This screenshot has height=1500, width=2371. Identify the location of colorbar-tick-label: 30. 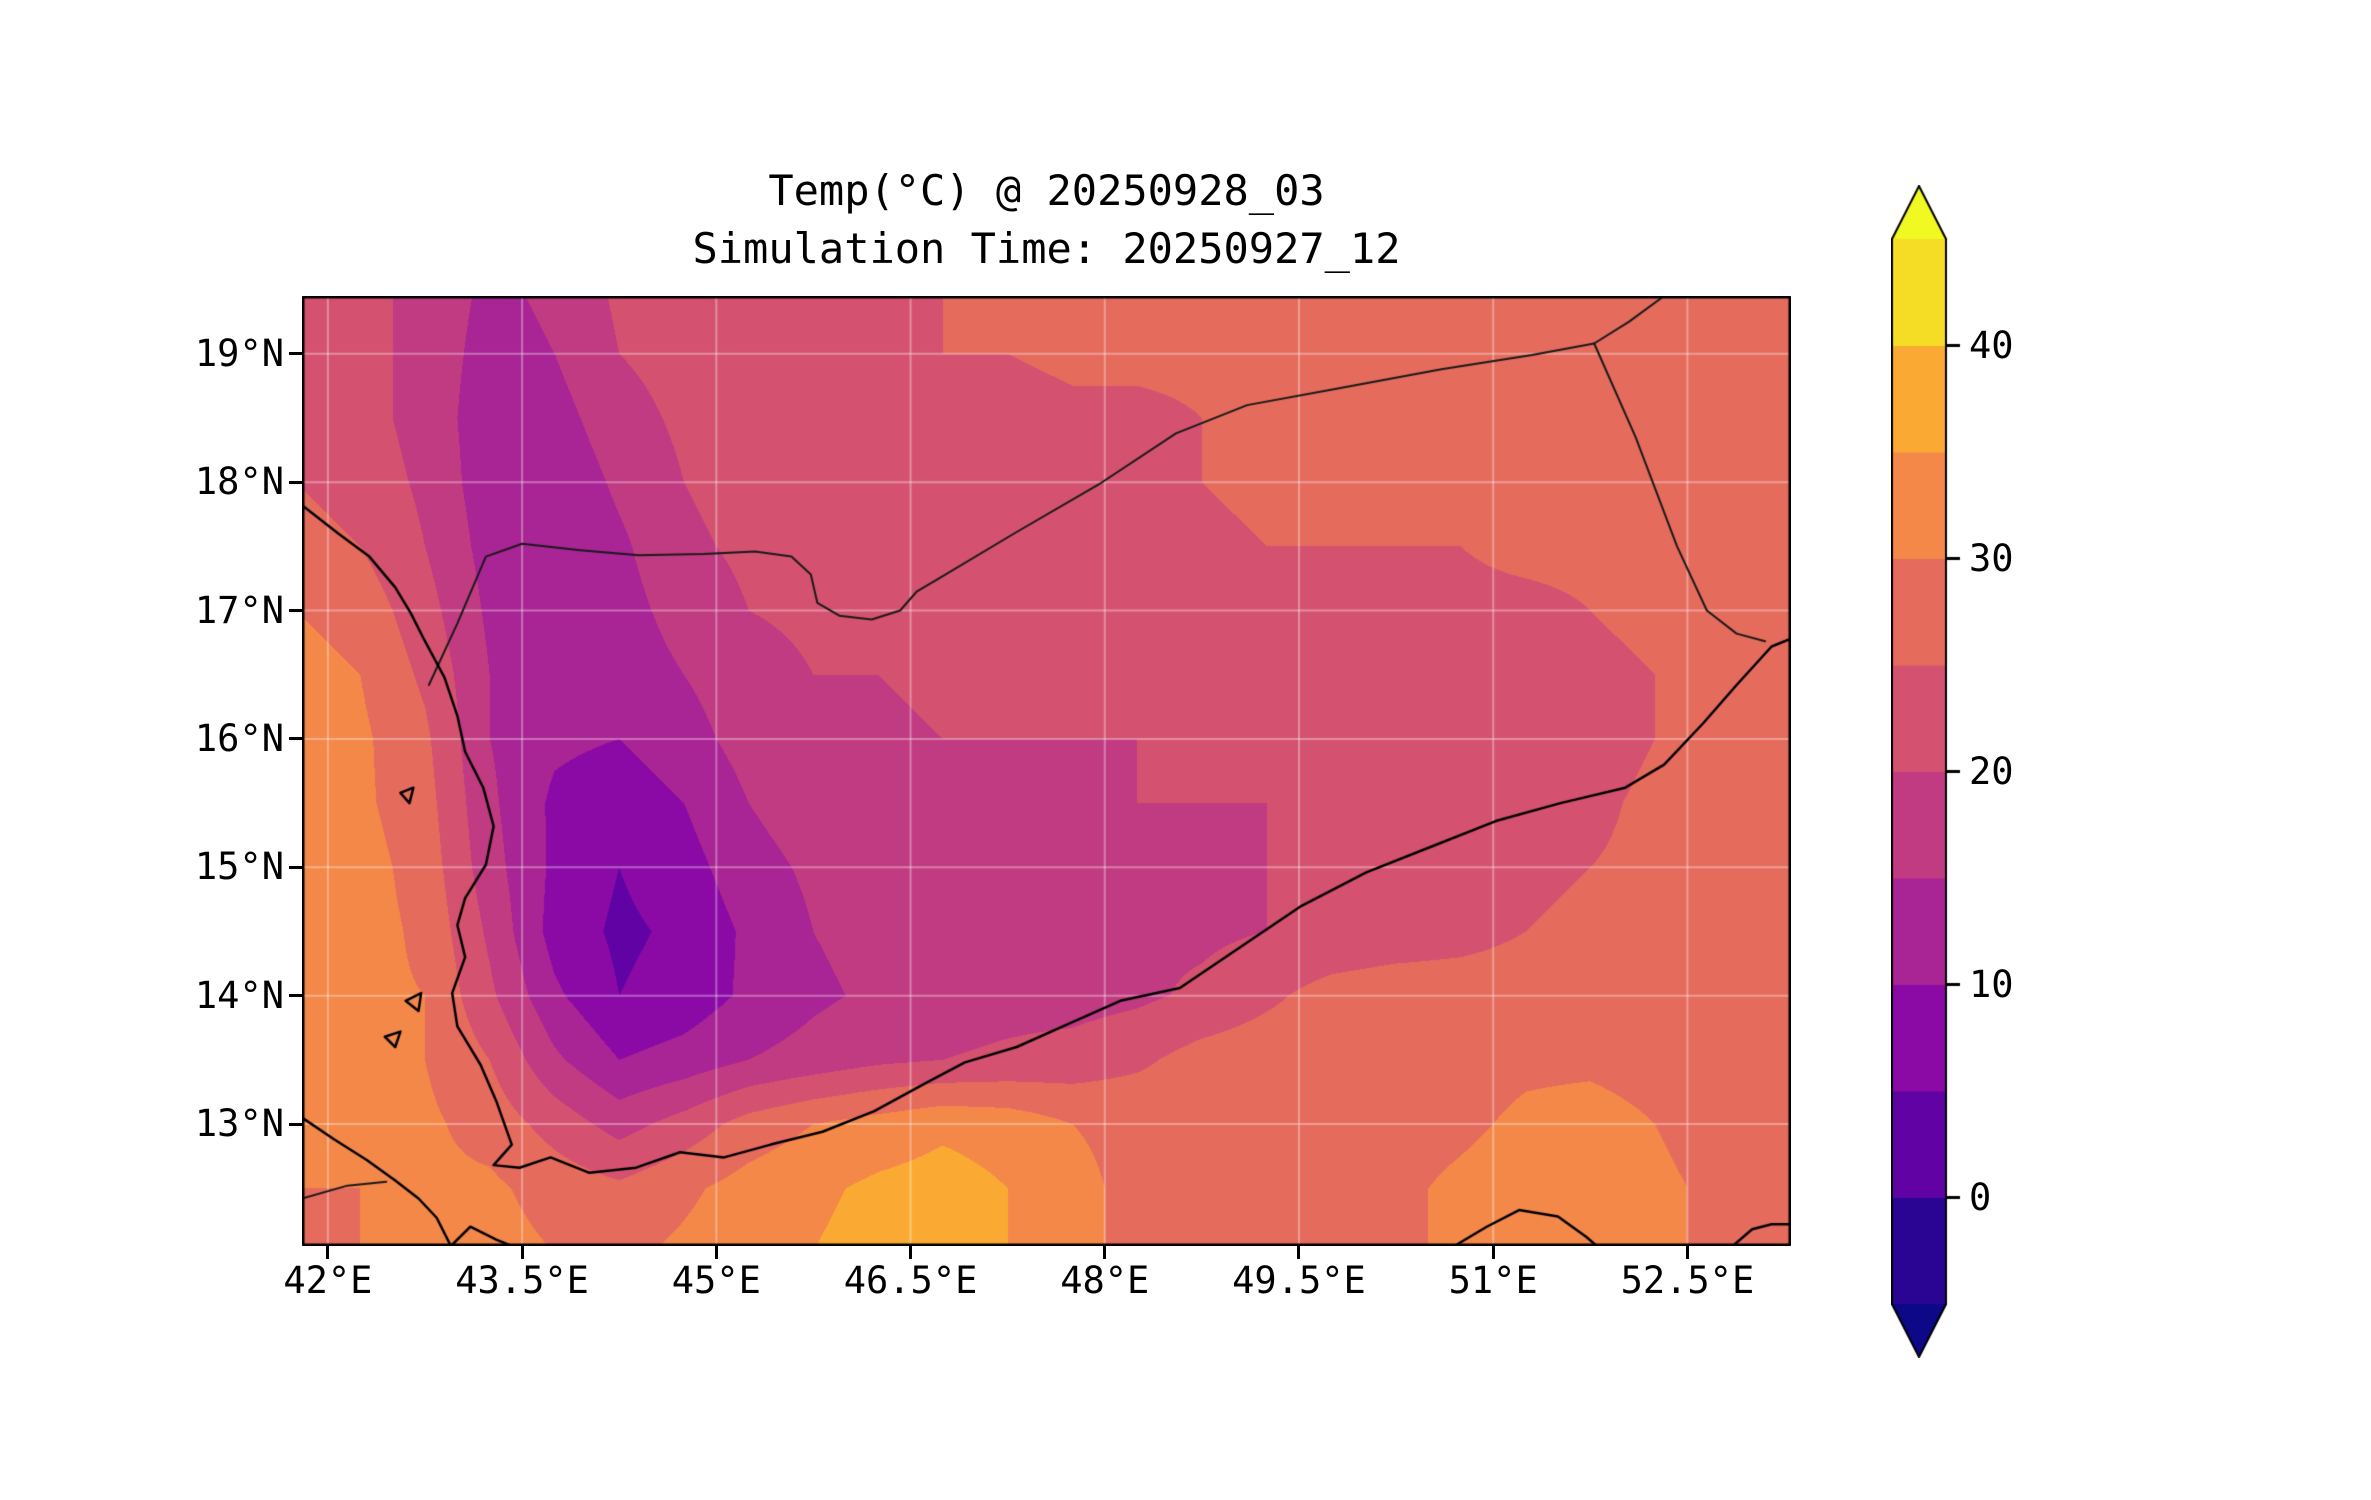
(1991, 558).